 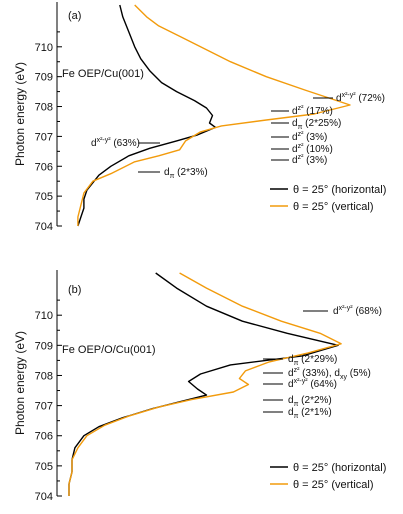 I want to click on orbital-annotation: dπ (2*2%), so click(x=310, y=401).